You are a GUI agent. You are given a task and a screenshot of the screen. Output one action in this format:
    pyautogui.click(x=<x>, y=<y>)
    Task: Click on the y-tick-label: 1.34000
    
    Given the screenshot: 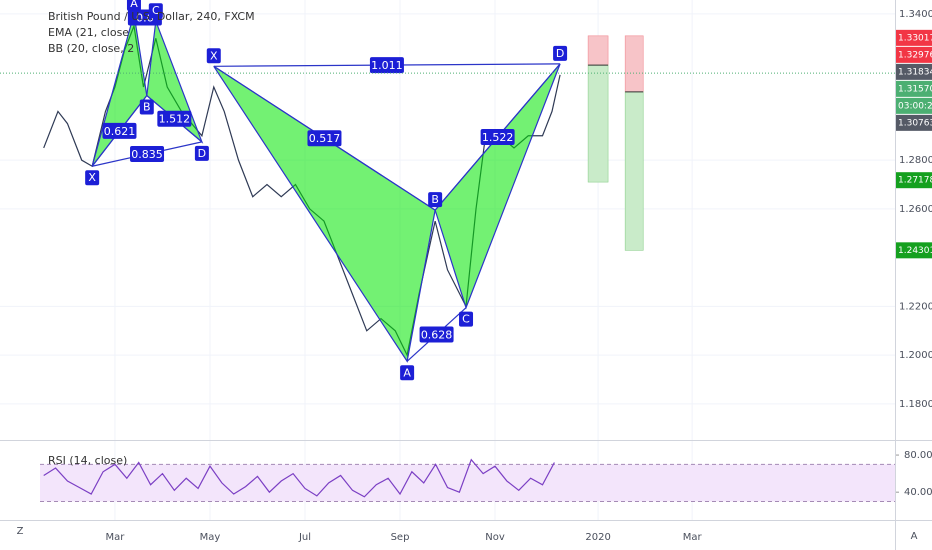 What is the action you would take?
    pyautogui.click(x=915, y=14)
    